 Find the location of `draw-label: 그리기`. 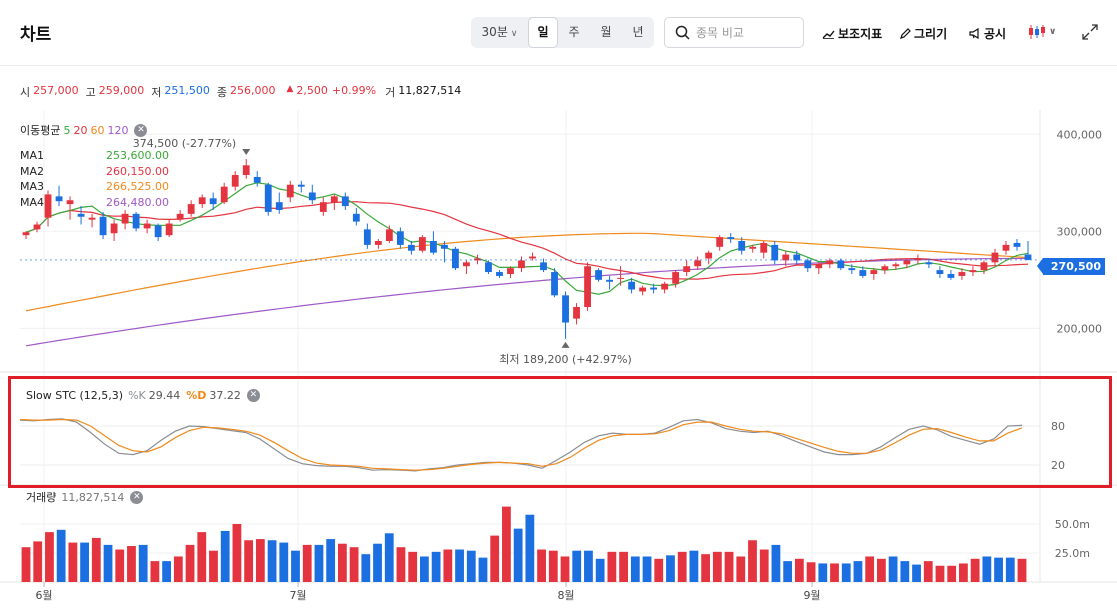

draw-label: 그리기 is located at coordinates (931, 34).